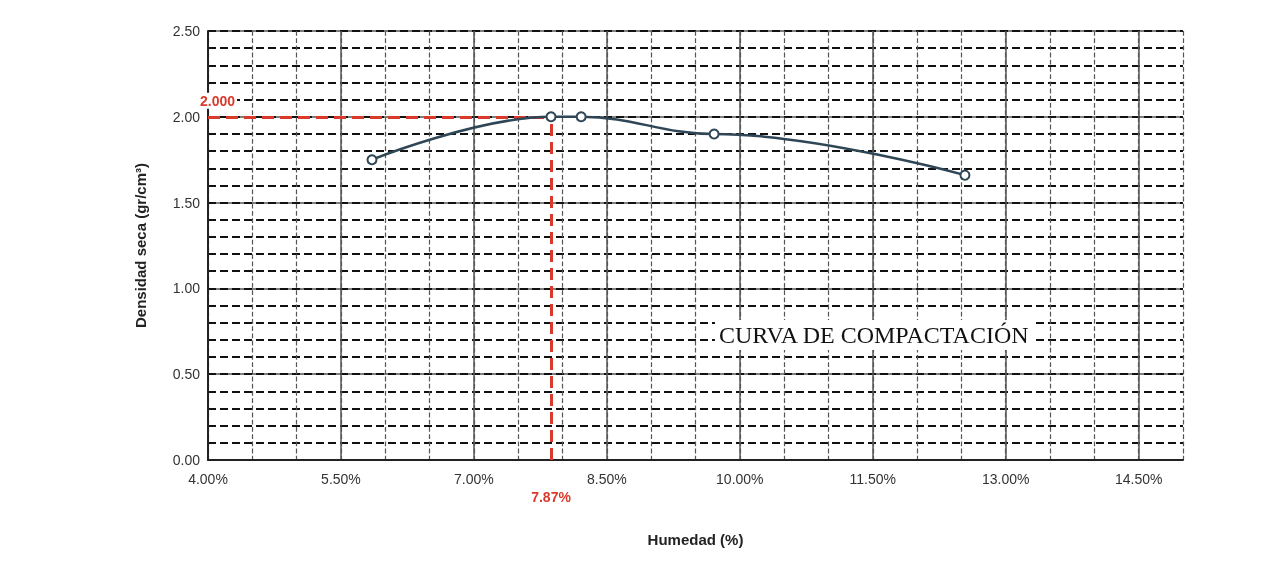 The height and width of the screenshot is (574, 1280). Describe the element at coordinates (218, 100) in the screenshot. I see `ref-line-label: 2.000` at that location.